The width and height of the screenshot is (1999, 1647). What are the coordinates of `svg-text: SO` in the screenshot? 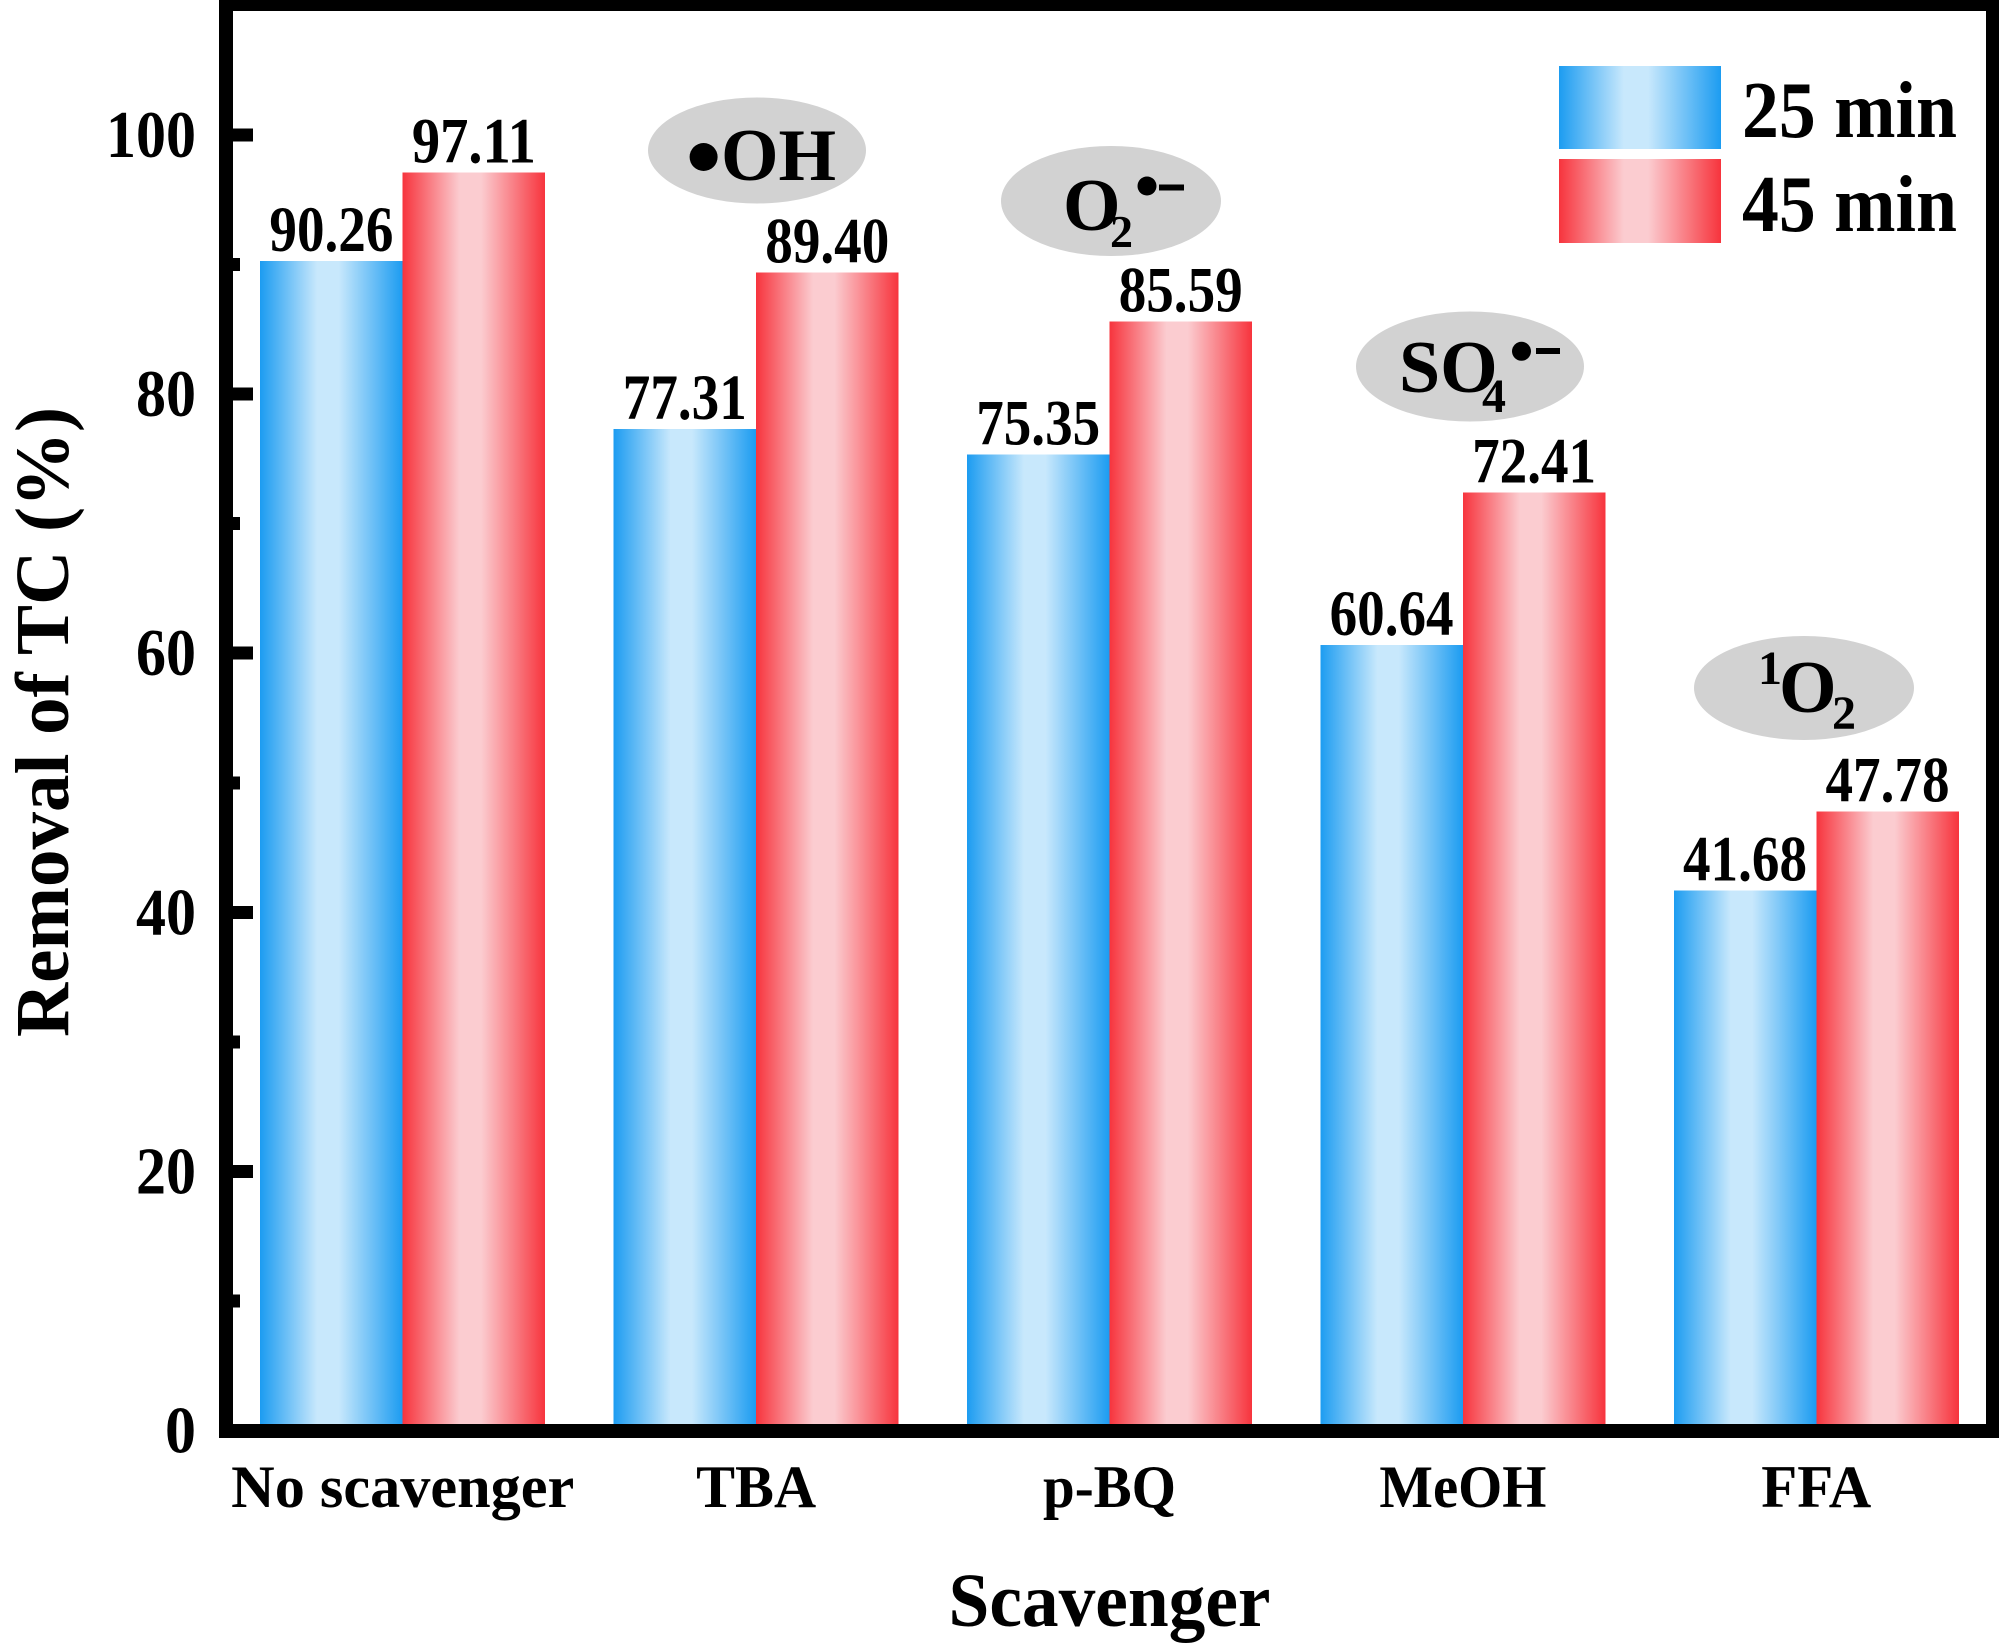 It's located at (1448, 368).